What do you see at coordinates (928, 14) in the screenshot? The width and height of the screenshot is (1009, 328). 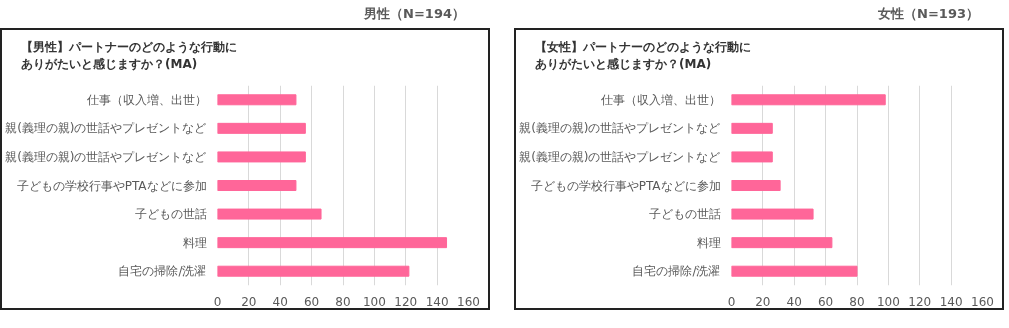 I see `chart-subtitle: 女性（N=193）` at bounding box center [928, 14].